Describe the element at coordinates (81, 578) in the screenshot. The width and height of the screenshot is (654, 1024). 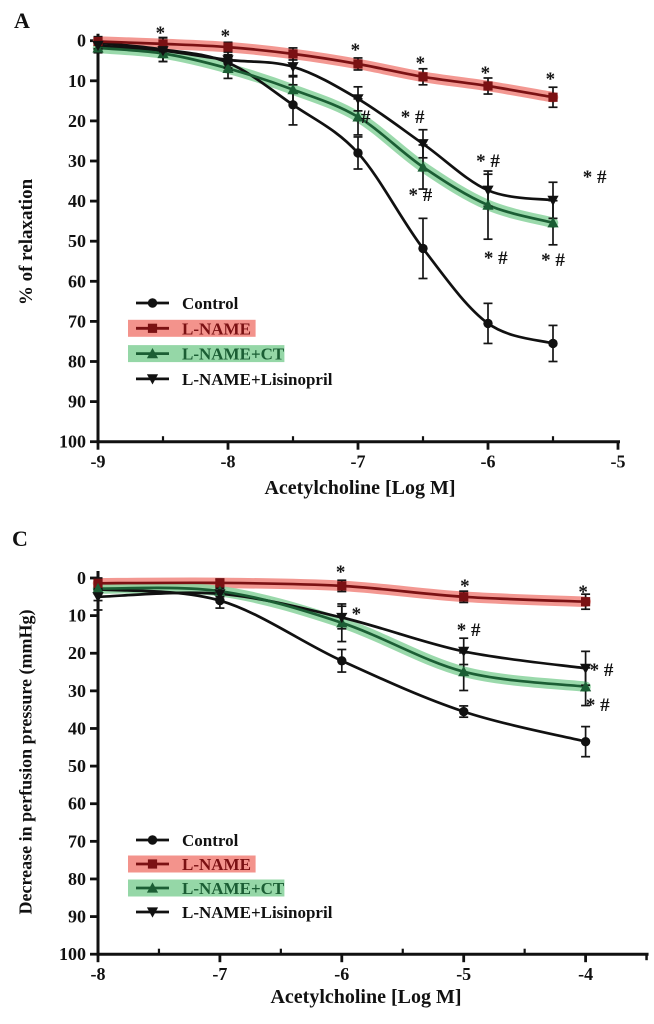
I see `y-tick-label: 0` at that location.